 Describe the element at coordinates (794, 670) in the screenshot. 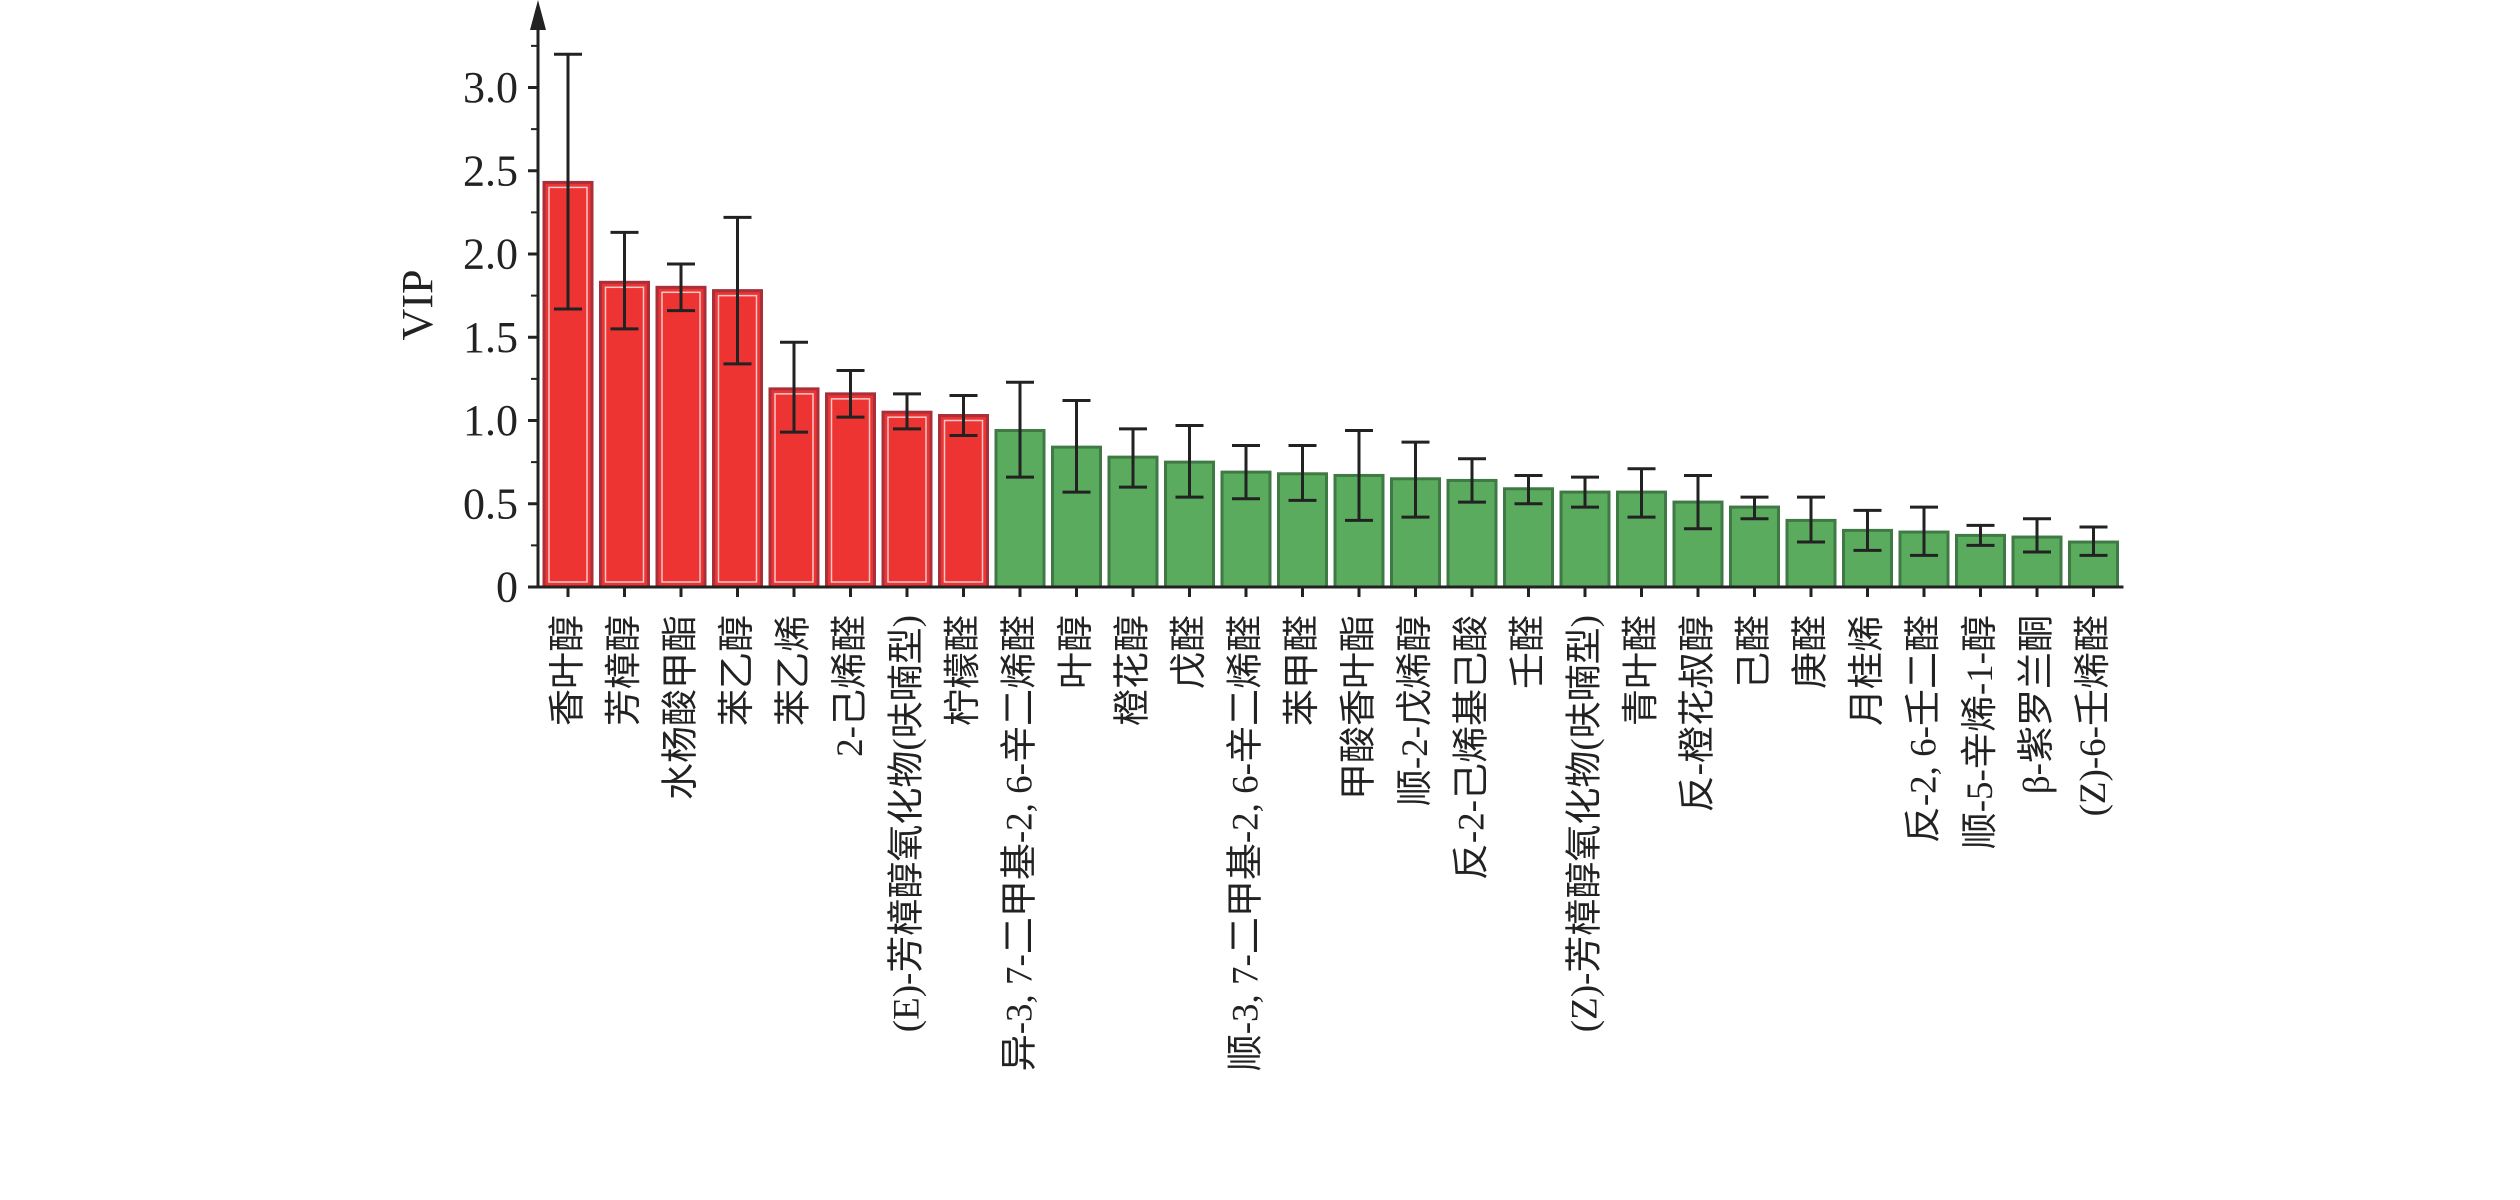

I see `x-tick-label: 苯乙烯` at that location.